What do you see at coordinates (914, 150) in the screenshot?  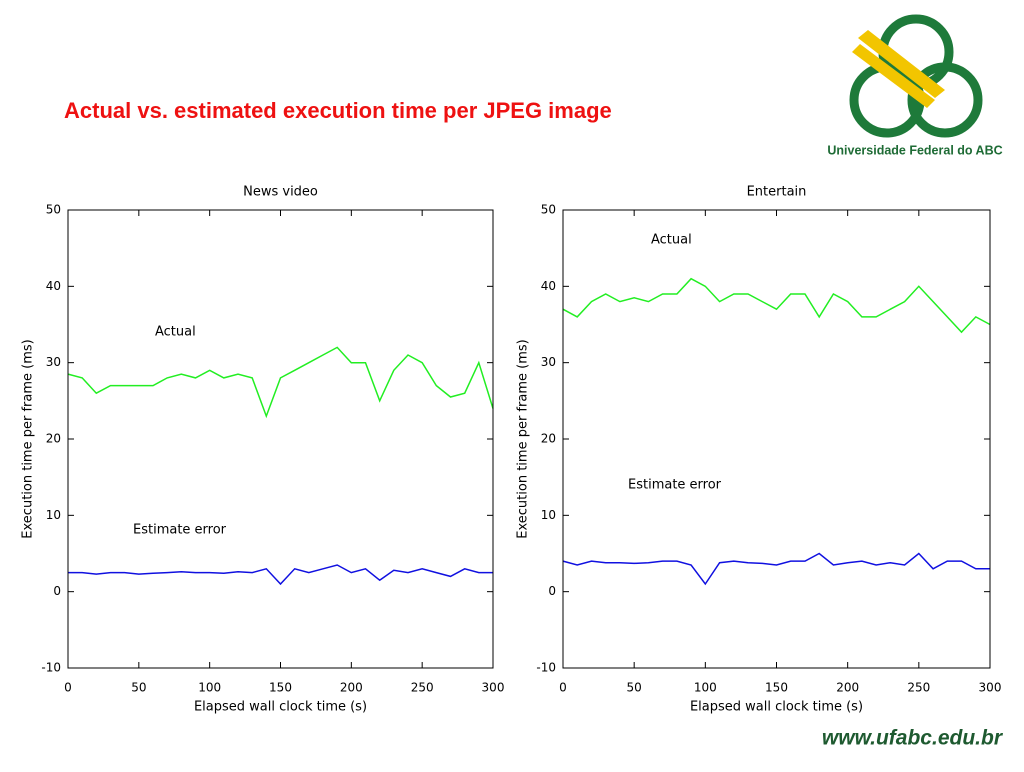 I see `logo-text: Universidade Federal do ABC` at bounding box center [914, 150].